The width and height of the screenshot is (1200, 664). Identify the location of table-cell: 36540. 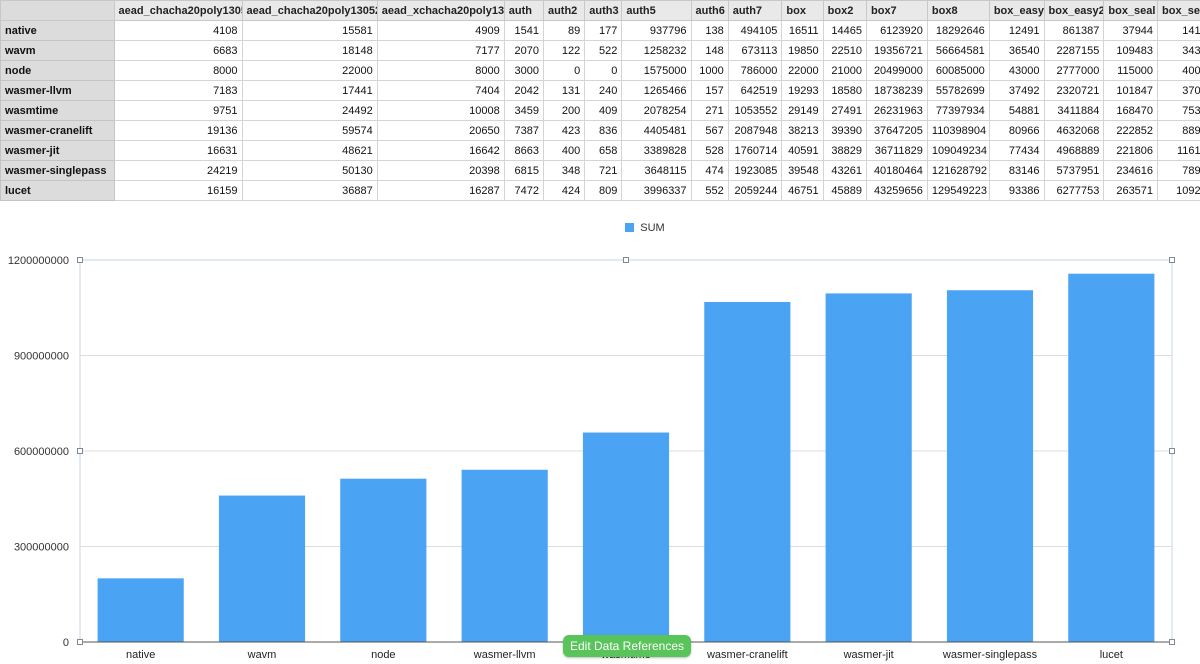
(1016, 50).